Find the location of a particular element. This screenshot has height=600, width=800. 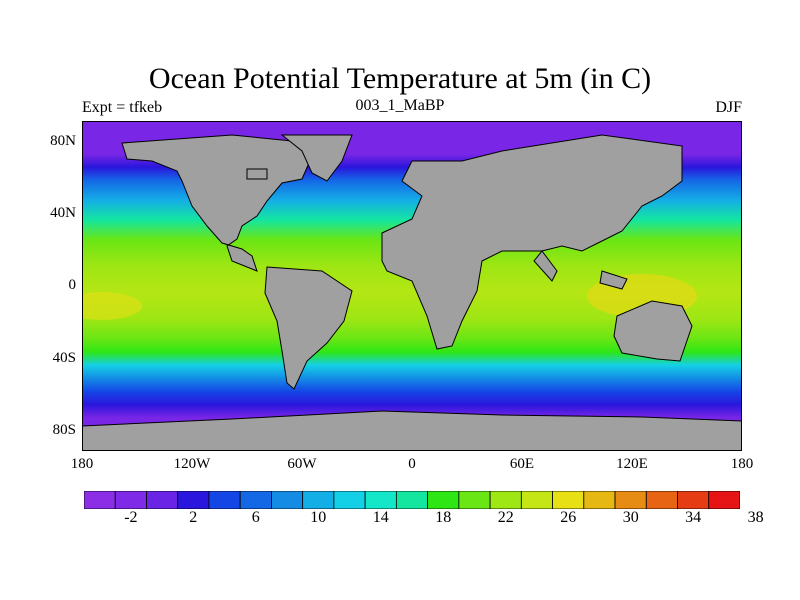

y-tick-label: 80N is located at coordinates (63, 141).